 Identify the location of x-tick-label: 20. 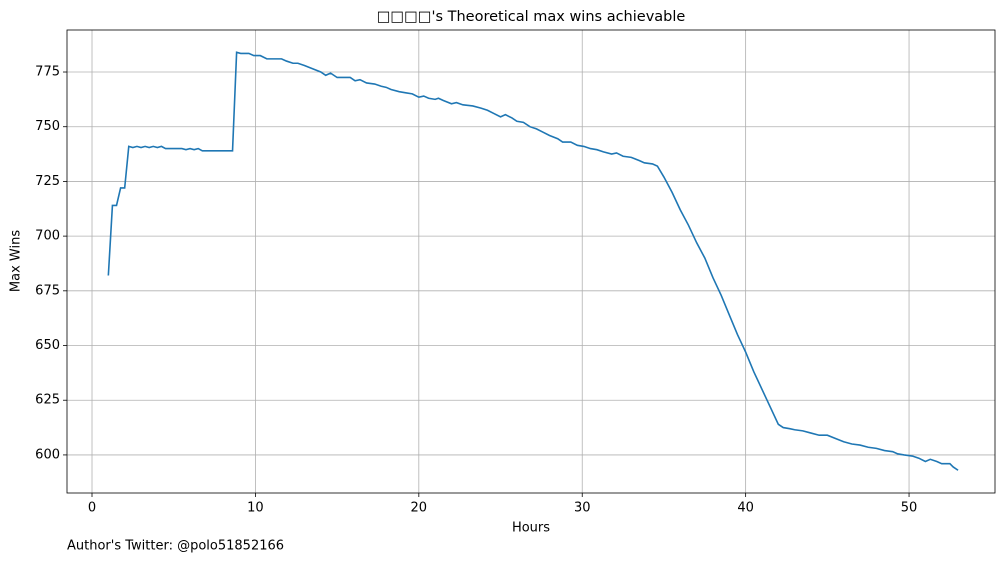
(419, 508).